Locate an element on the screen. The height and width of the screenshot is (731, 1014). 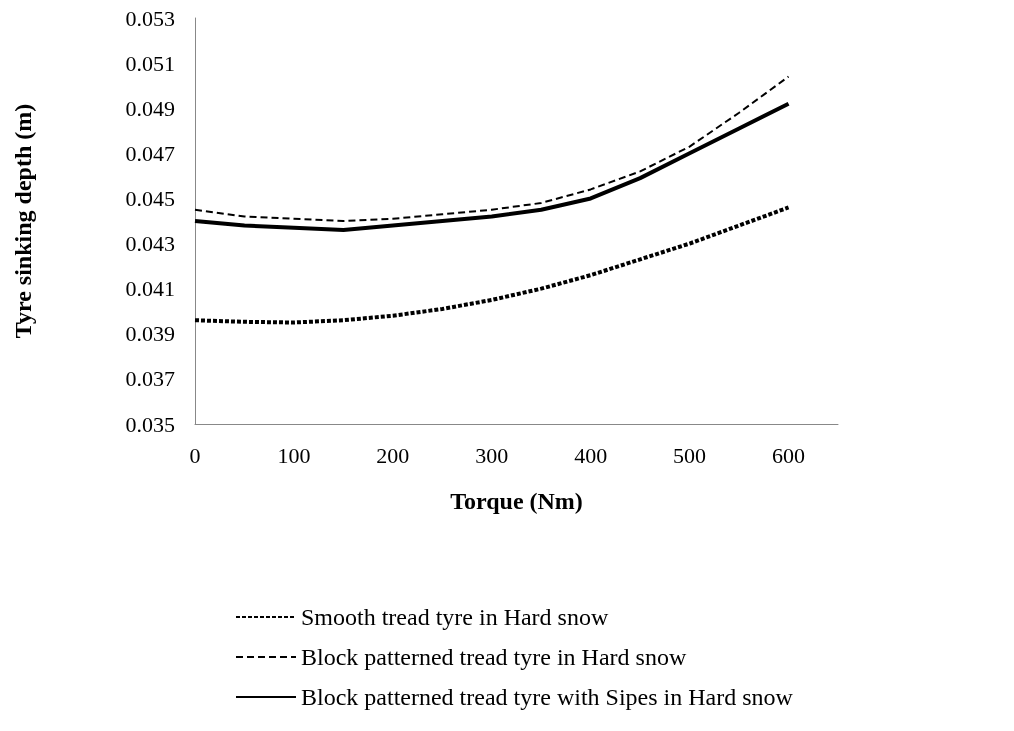
y-tick-label: 0.037 is located at coordinates (150, 379).